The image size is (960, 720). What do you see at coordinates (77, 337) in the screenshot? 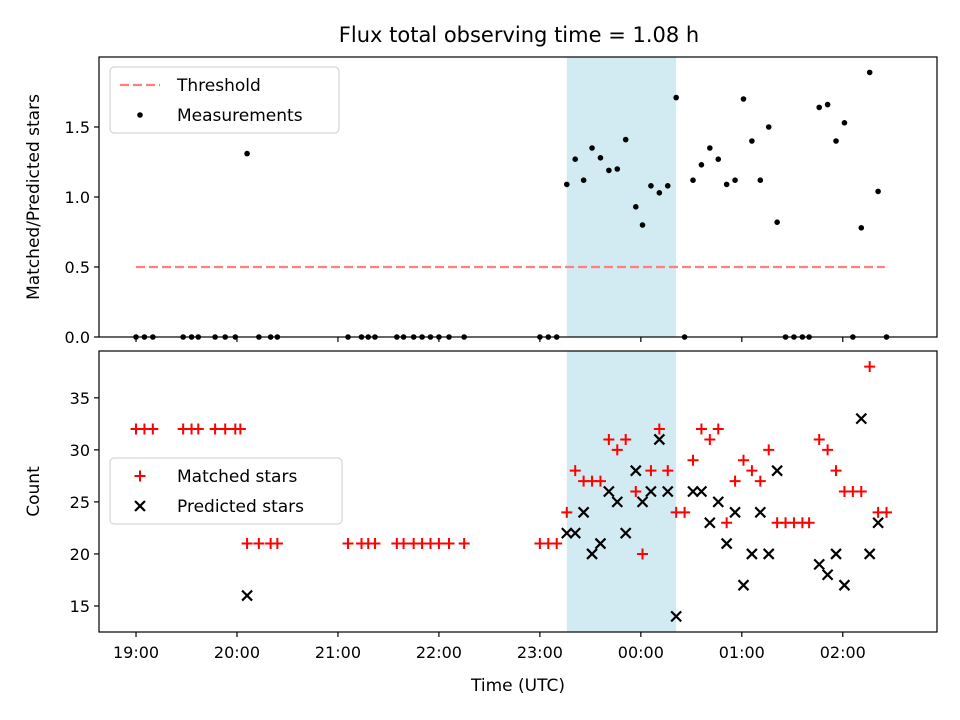
I see `y-tick-label: 0.0` at bounding box center [77, 337].